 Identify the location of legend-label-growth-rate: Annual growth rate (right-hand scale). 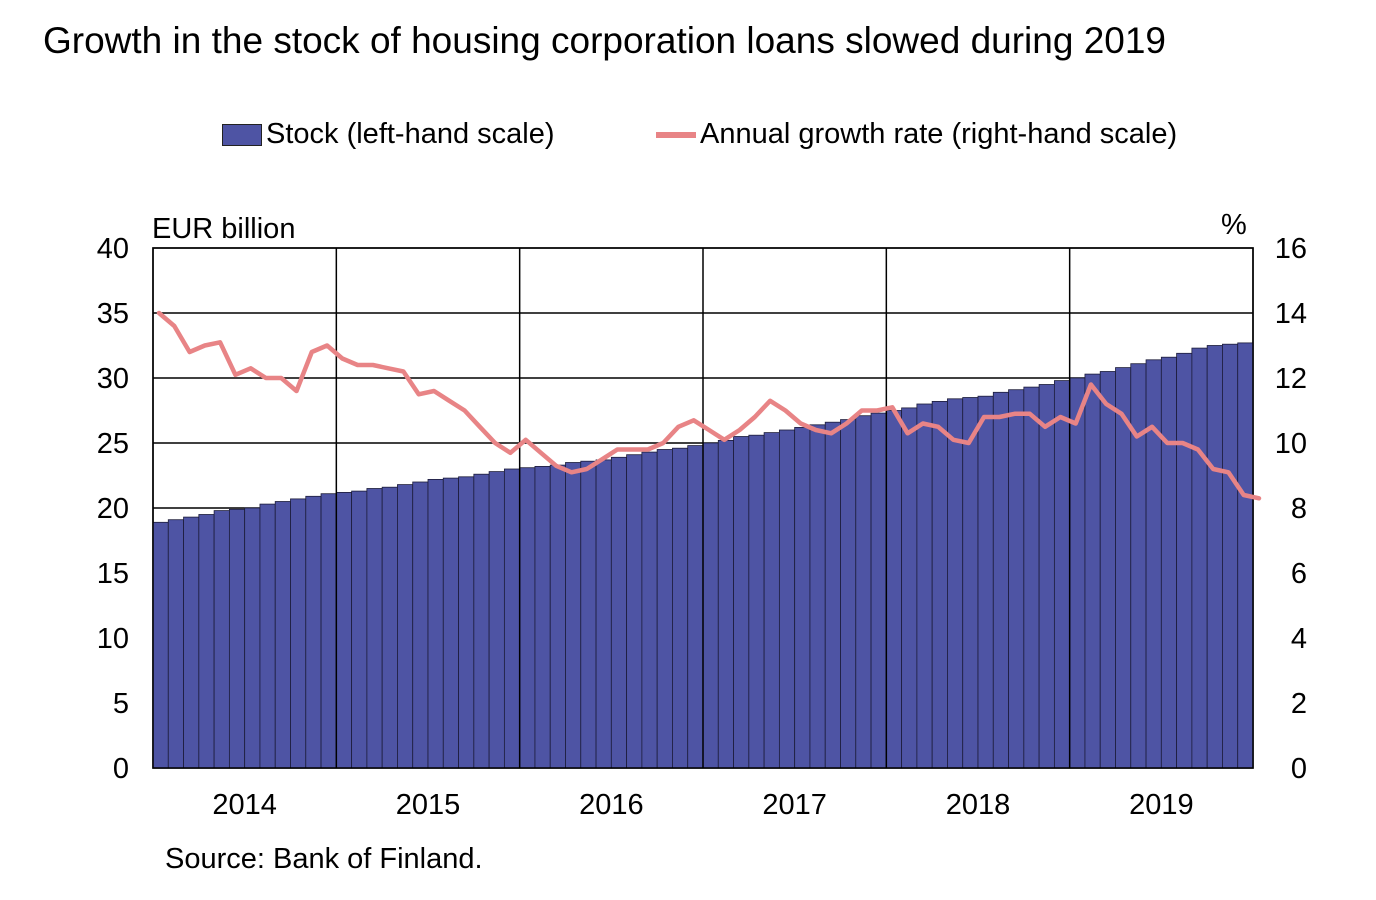
(939, 134).